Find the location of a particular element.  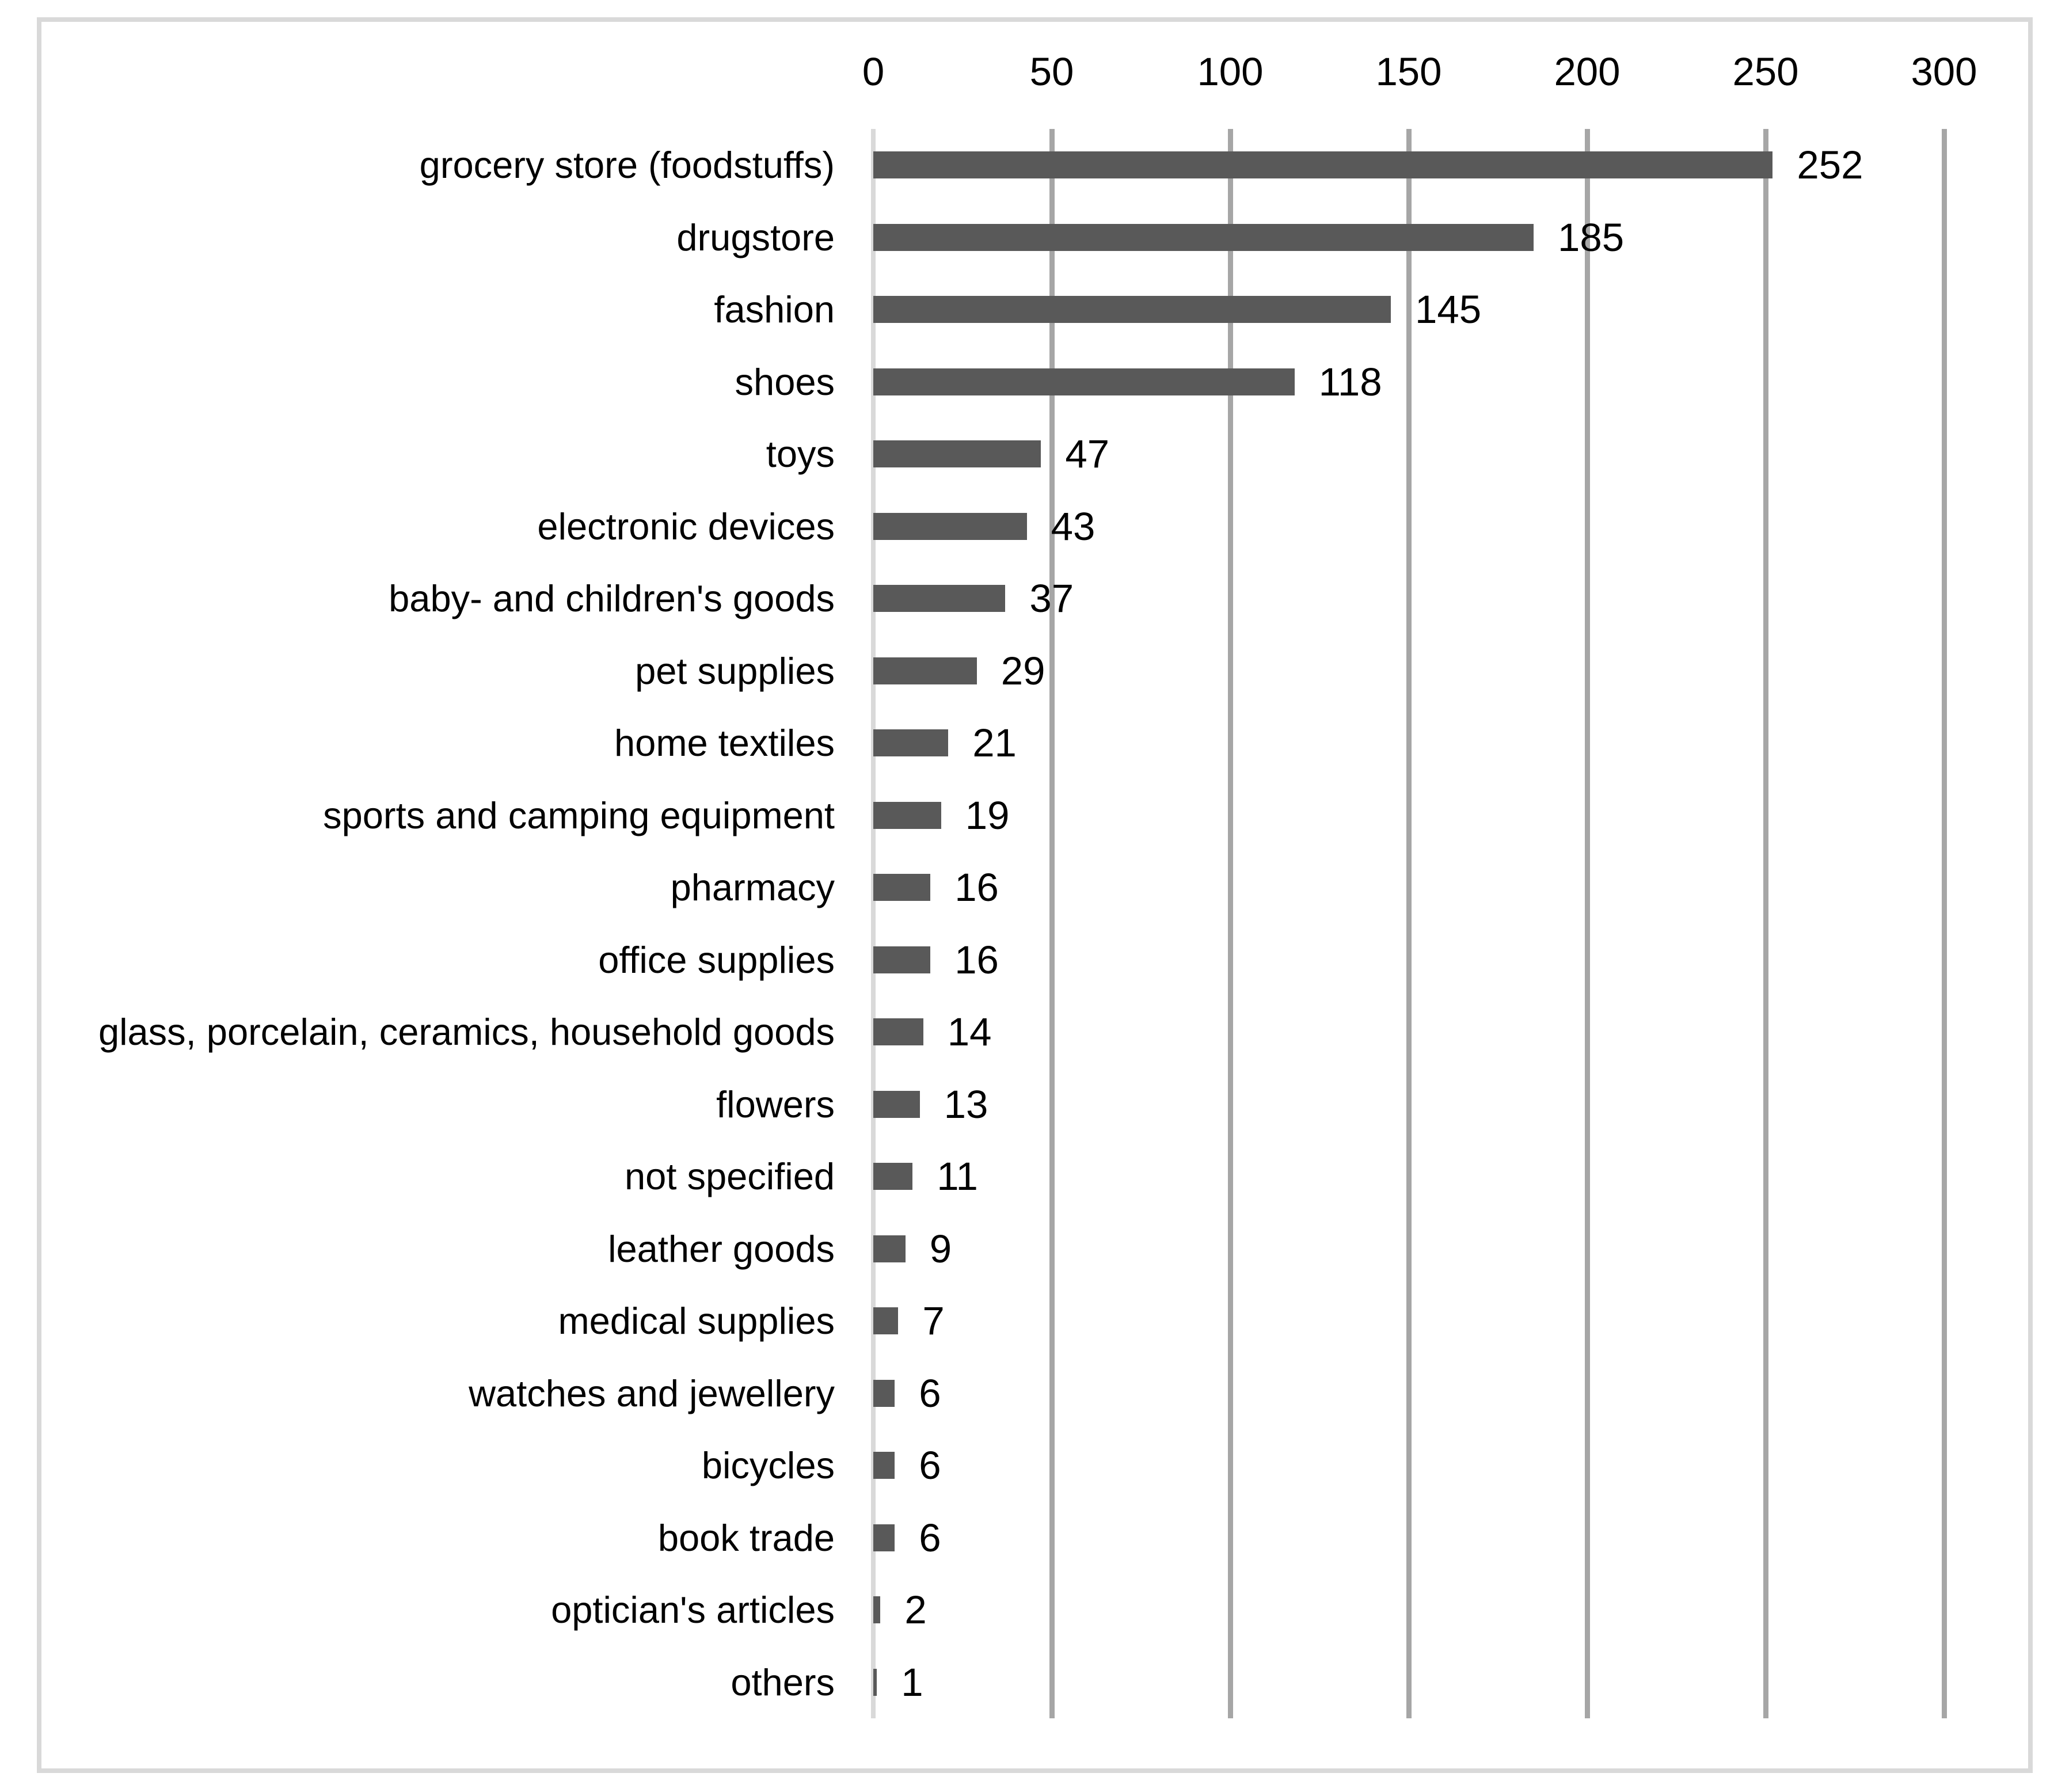

value-label: 13 is located at coordinates (966, 1104).